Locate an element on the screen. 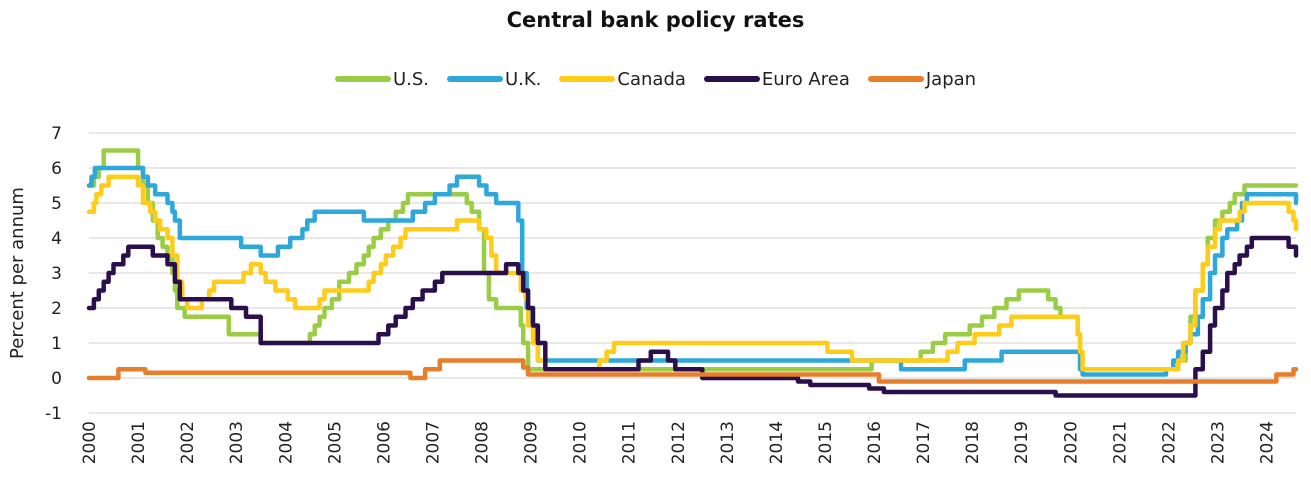 This screenshot has width=1311, height=486. legend-item: Euro Area is located at coordinates (776, 79).